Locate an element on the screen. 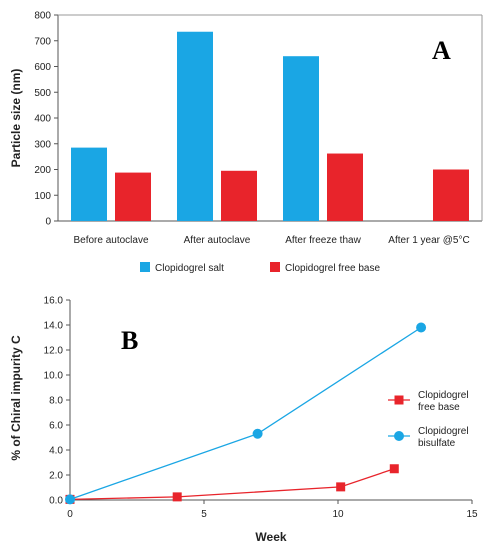 The height and width of the screenshot is (547, 490). panel-b-ylabel: % of Chiral impurity C is located at coordinates (16, 398).